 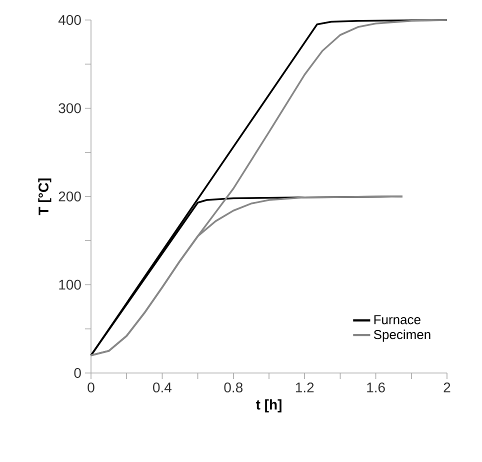 I want to click on y-tick-label: 300, so click(x=69, y=108).